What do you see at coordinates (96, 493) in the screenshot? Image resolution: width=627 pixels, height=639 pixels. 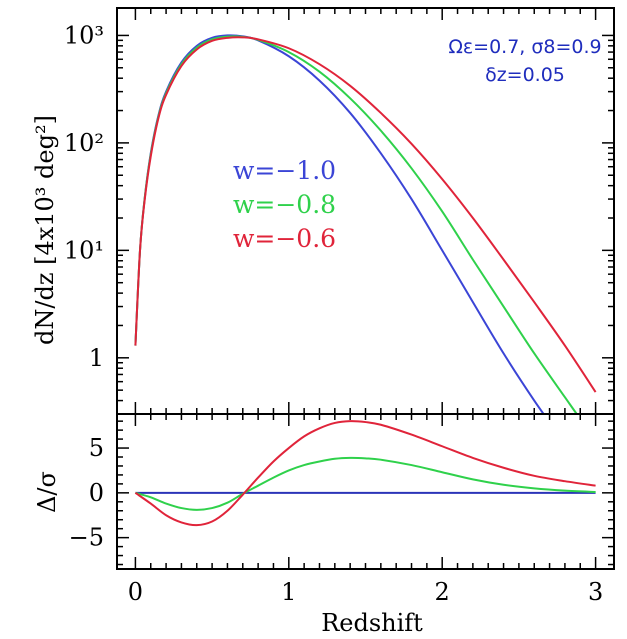 I see `bottom-y-tick-label: 0` at bounding box center [96, 493].